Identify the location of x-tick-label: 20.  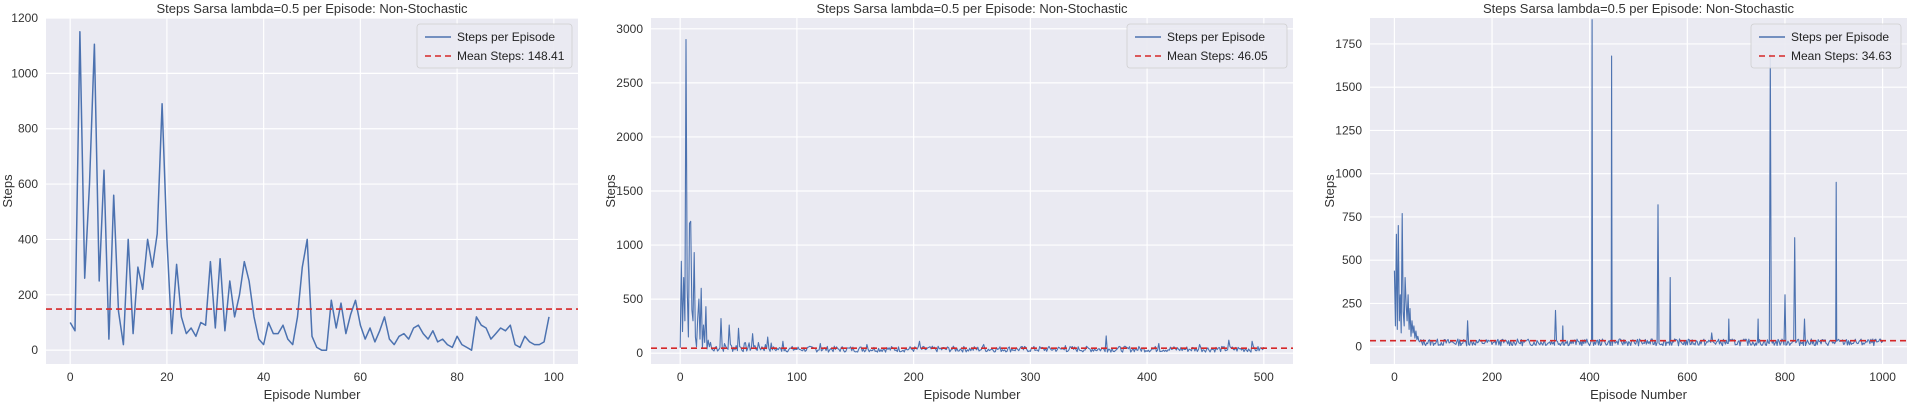
(167, 377).